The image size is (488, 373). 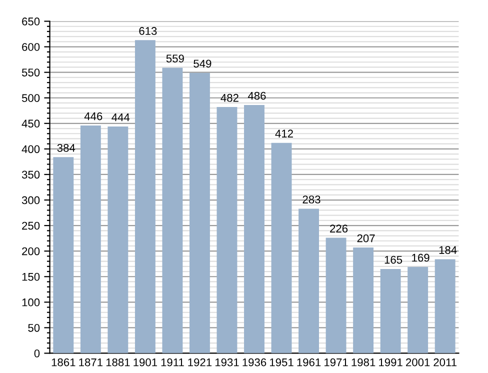 I want to click on y-tick-label: 450, so click(x=31, y=124).